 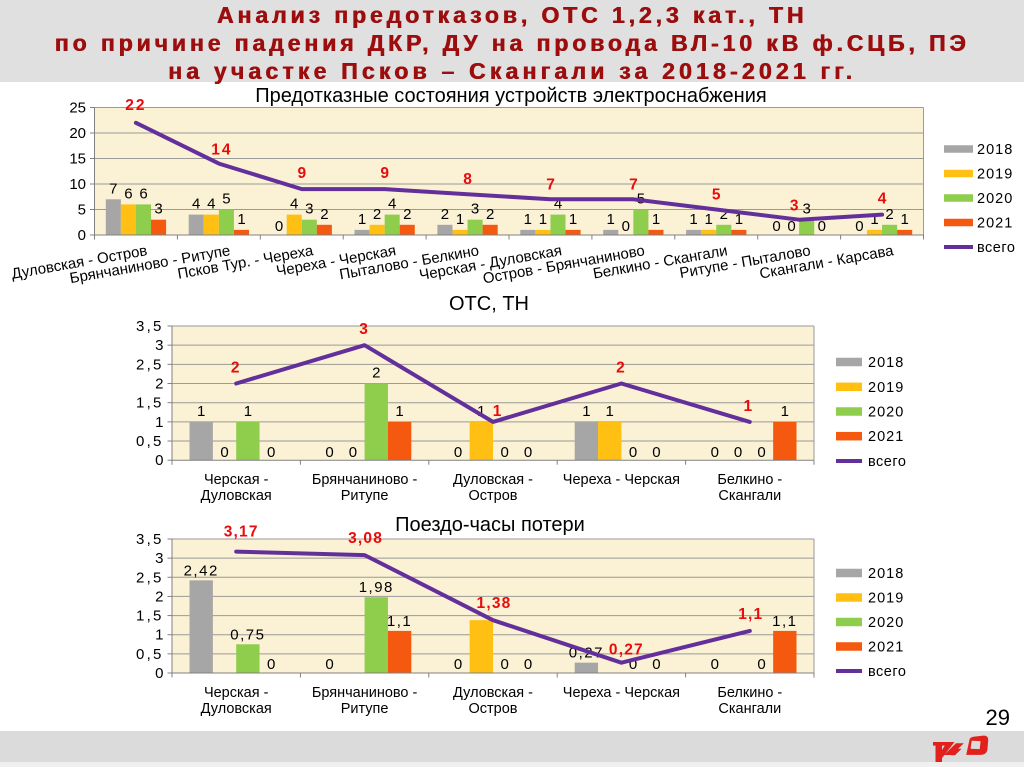 I want to click on svg-text: Скангали, so click(x=749, y=496).